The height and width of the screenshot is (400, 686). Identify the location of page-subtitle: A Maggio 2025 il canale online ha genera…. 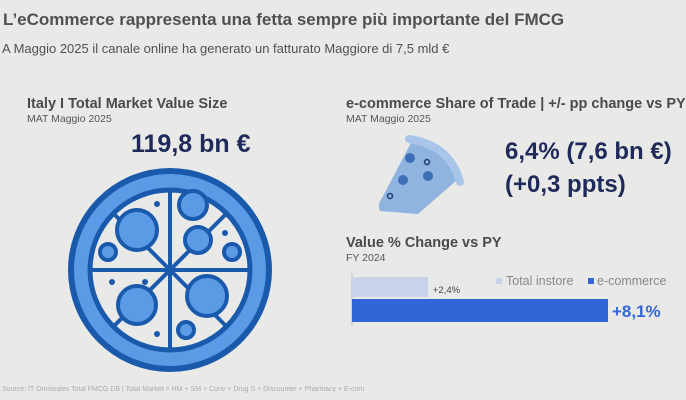
(226, 48).